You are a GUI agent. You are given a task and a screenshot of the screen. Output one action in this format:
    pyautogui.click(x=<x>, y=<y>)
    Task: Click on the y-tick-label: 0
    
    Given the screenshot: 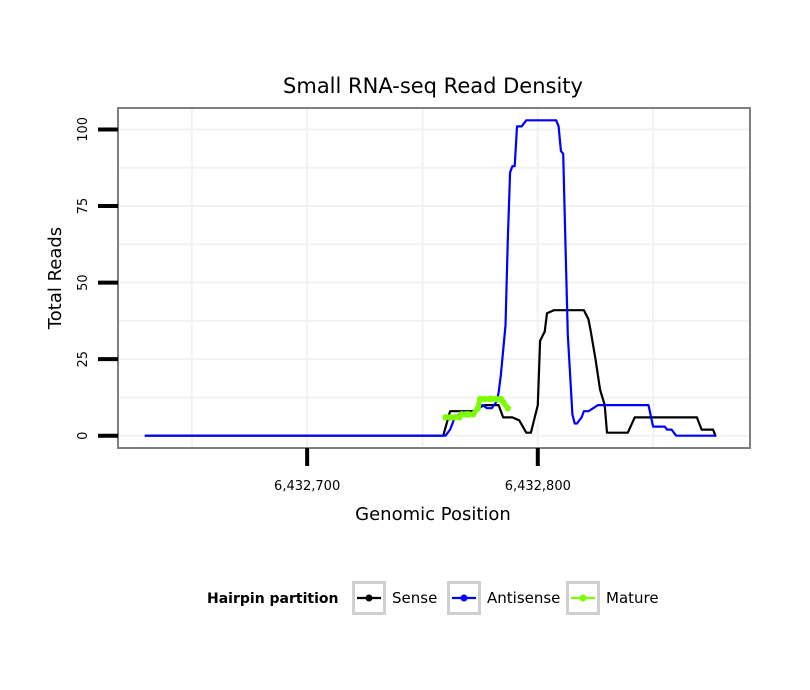 What is the action you would take?
    pyautogui.click(x=83, y=436)
    